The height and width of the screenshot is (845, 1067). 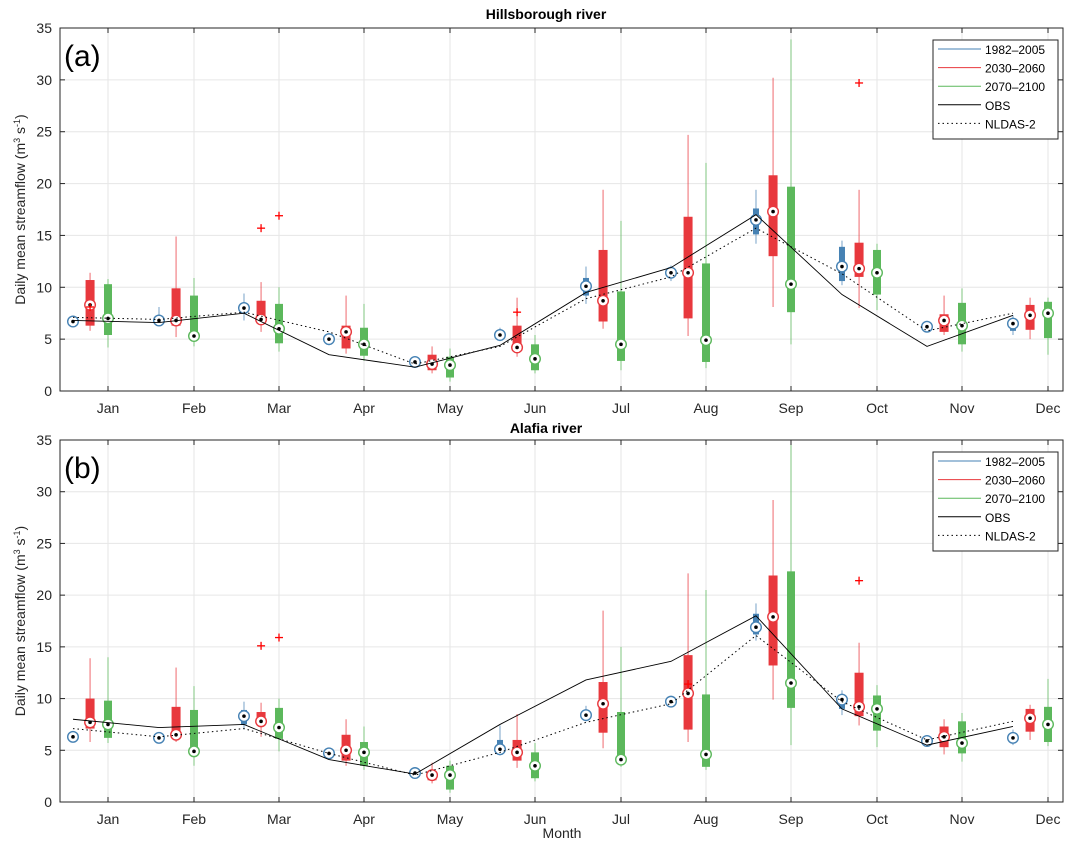 What do you see at coordinates (20, 621) in the screenshot?
I see `y-axis-label: Daily mean streamflow (m3 s-1)` at bounding box center [20, 621].